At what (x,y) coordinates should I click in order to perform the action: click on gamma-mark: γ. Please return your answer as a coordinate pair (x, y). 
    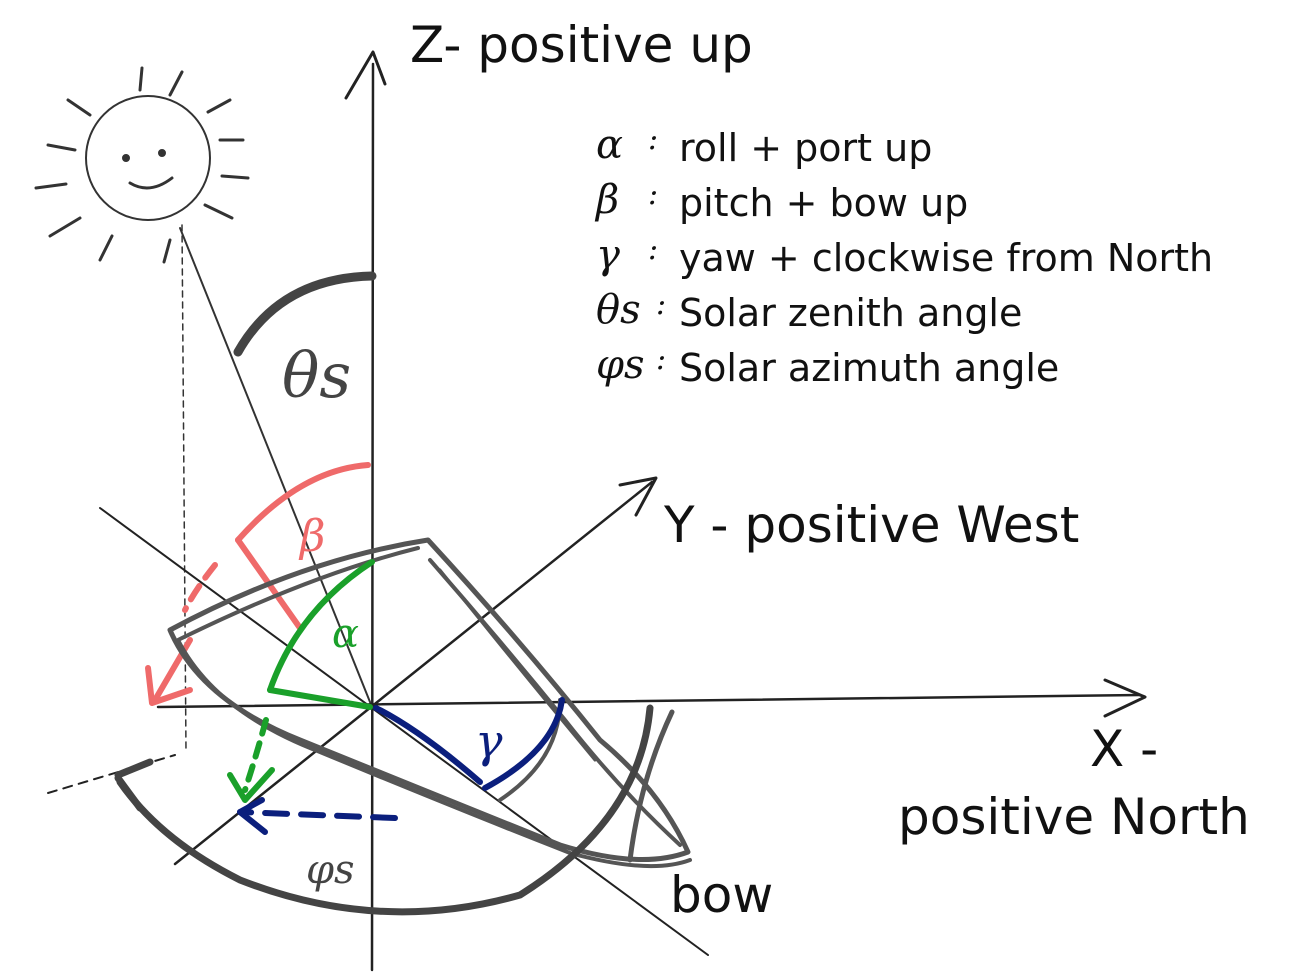
    Looking at the image, I should click on (489, 741).